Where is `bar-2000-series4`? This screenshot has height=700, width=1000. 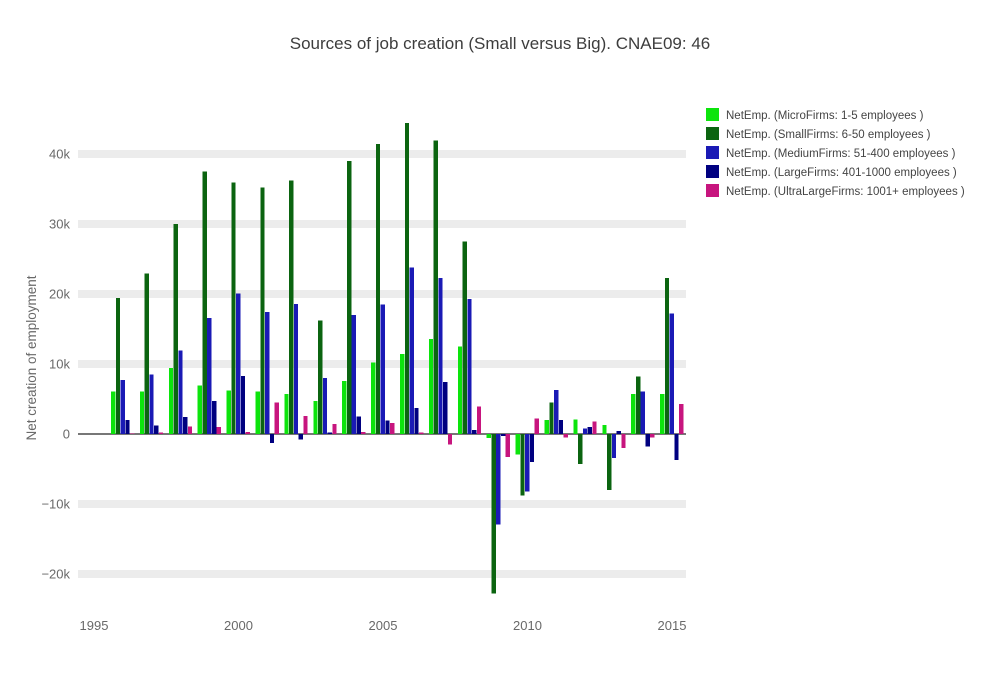
bar-2000-series4 is located at coordinates (243, 404).